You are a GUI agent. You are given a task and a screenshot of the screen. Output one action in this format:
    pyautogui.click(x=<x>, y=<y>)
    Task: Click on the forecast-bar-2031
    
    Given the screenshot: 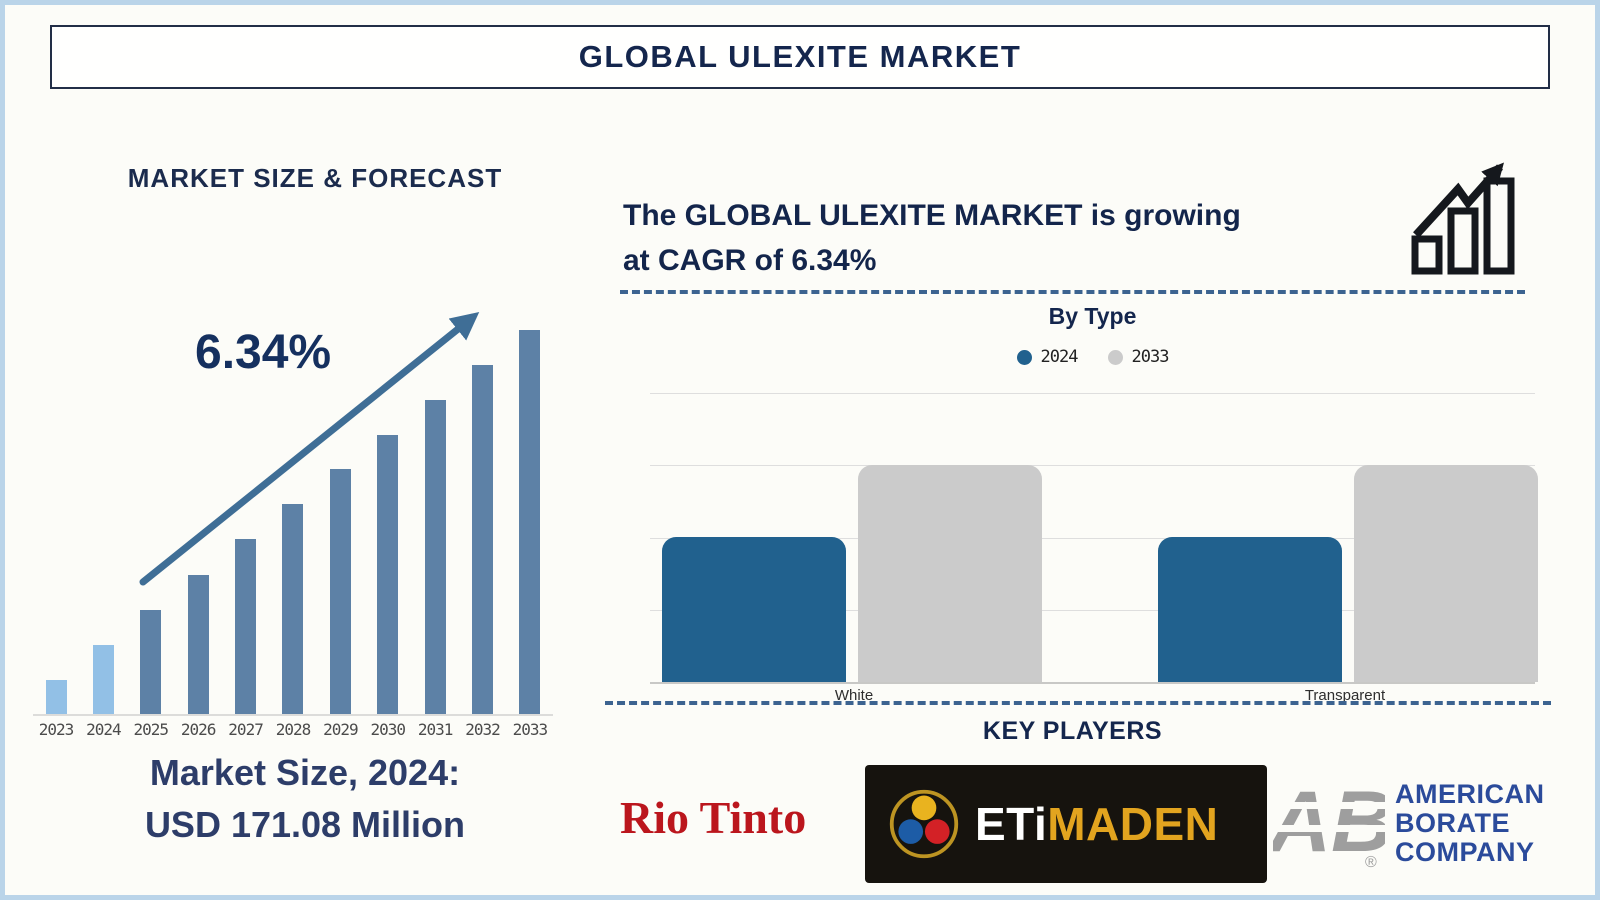 What is the action you would take?
    pyautogui.click(x=435, y=557)
    